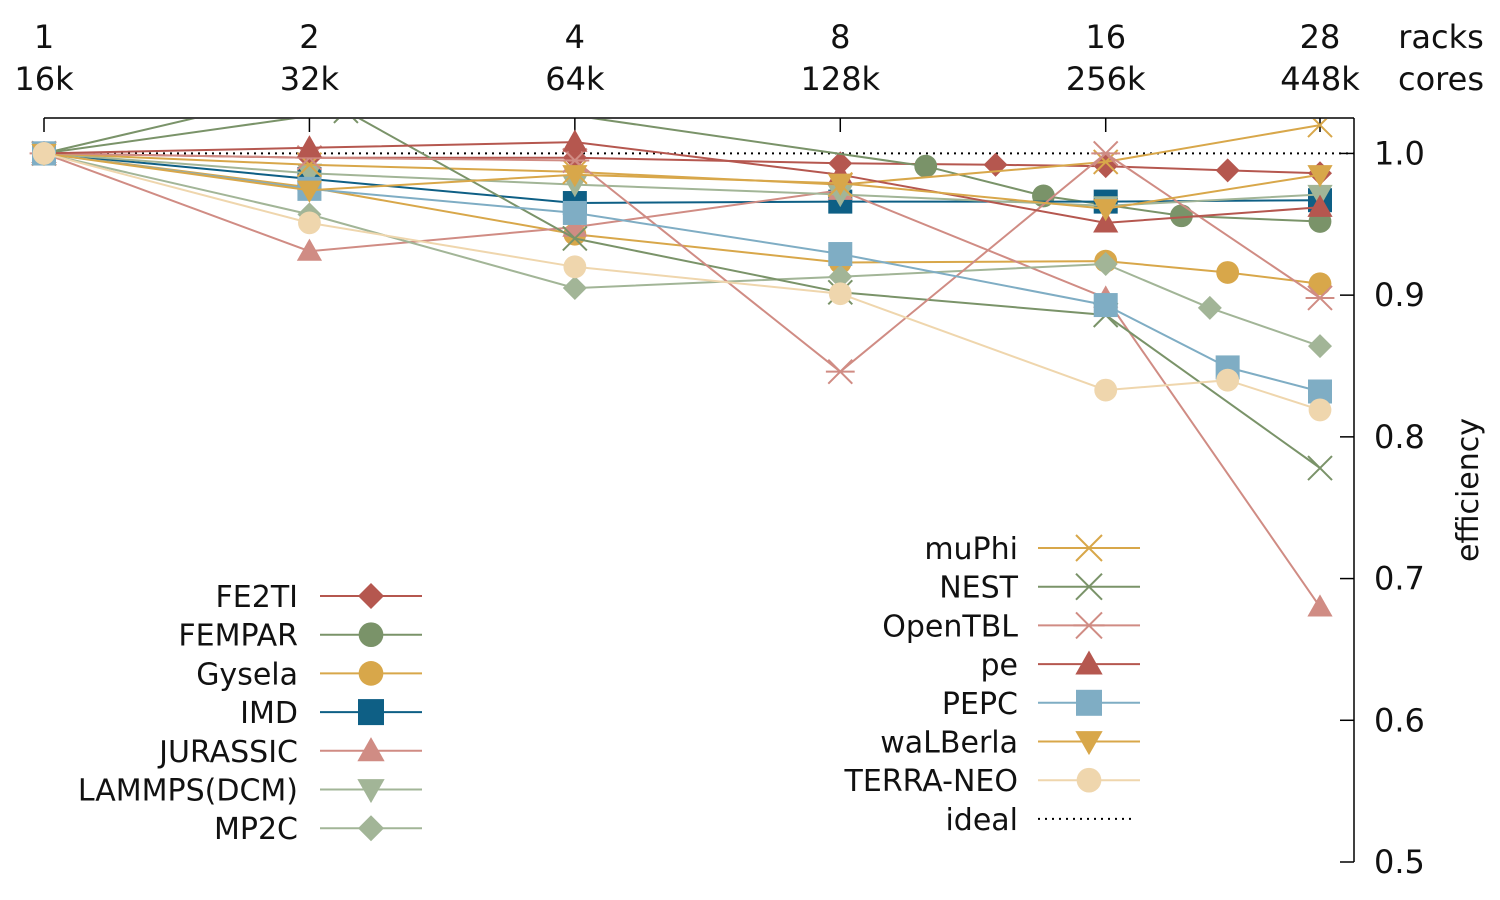 Image resolution: width=1500 pixels, height=900 pixels. I want to click on legend-item-fe2ti: FE2TI, so click(319, 597).